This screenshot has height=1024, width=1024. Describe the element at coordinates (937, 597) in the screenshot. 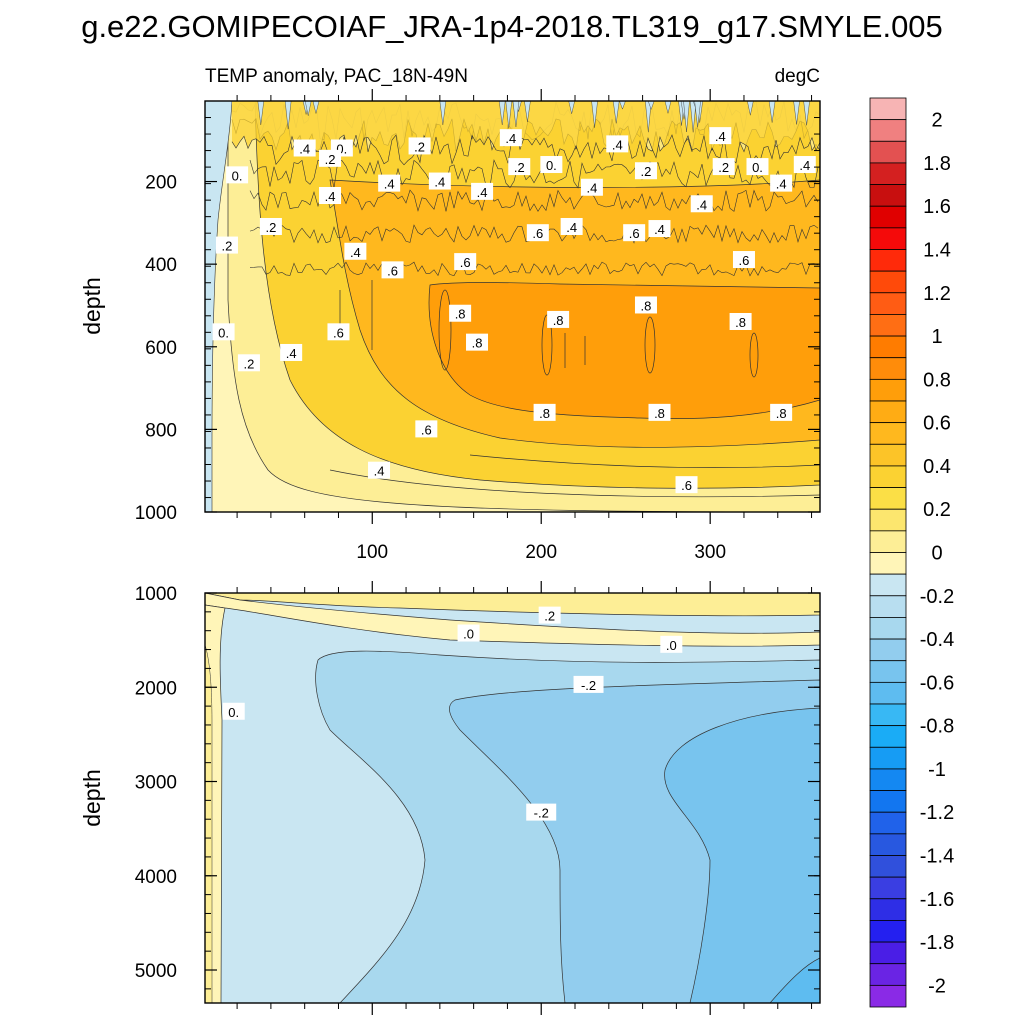

I see `colorbar-label: -0.2` at that location.